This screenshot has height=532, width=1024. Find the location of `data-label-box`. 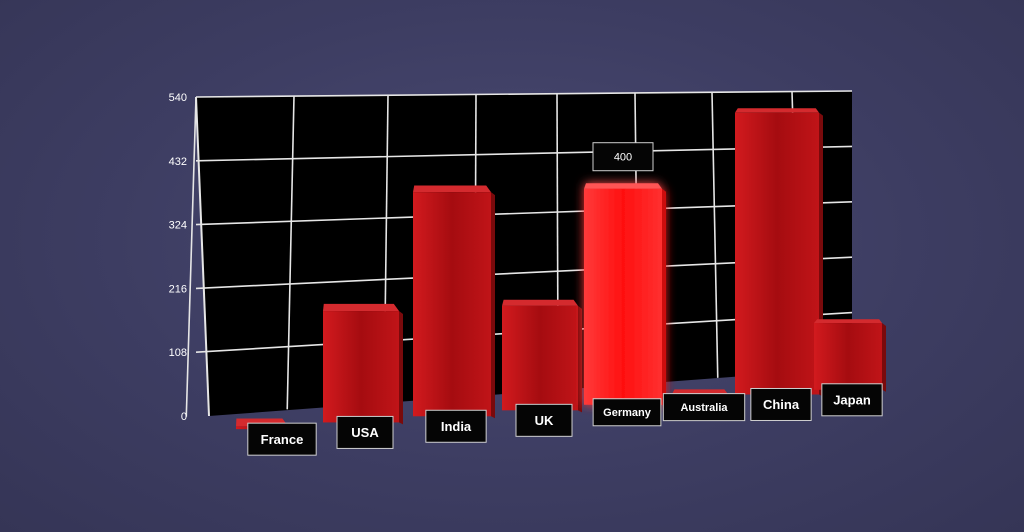

data-label-box is located at coordinates (623, 157).